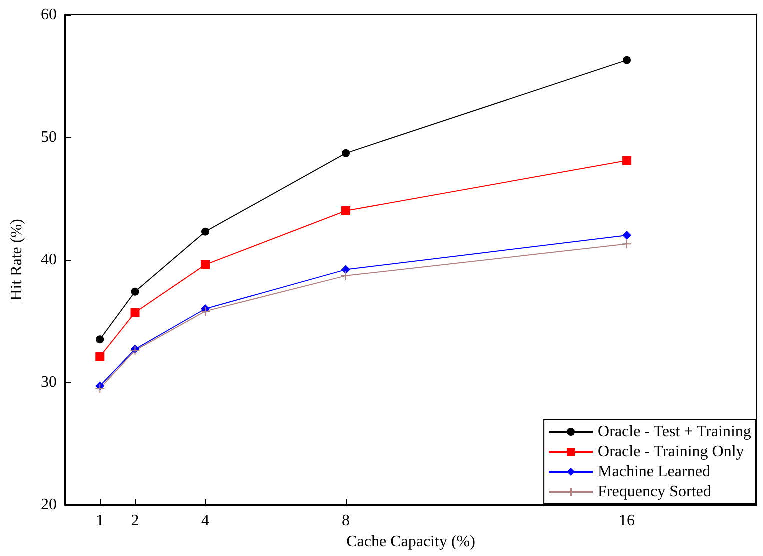 The width and height of the screenshot is (763, 556). Describe the element at coordinates (100, 521) in the screenshot. I see `x-tick-label: 1` at that location.